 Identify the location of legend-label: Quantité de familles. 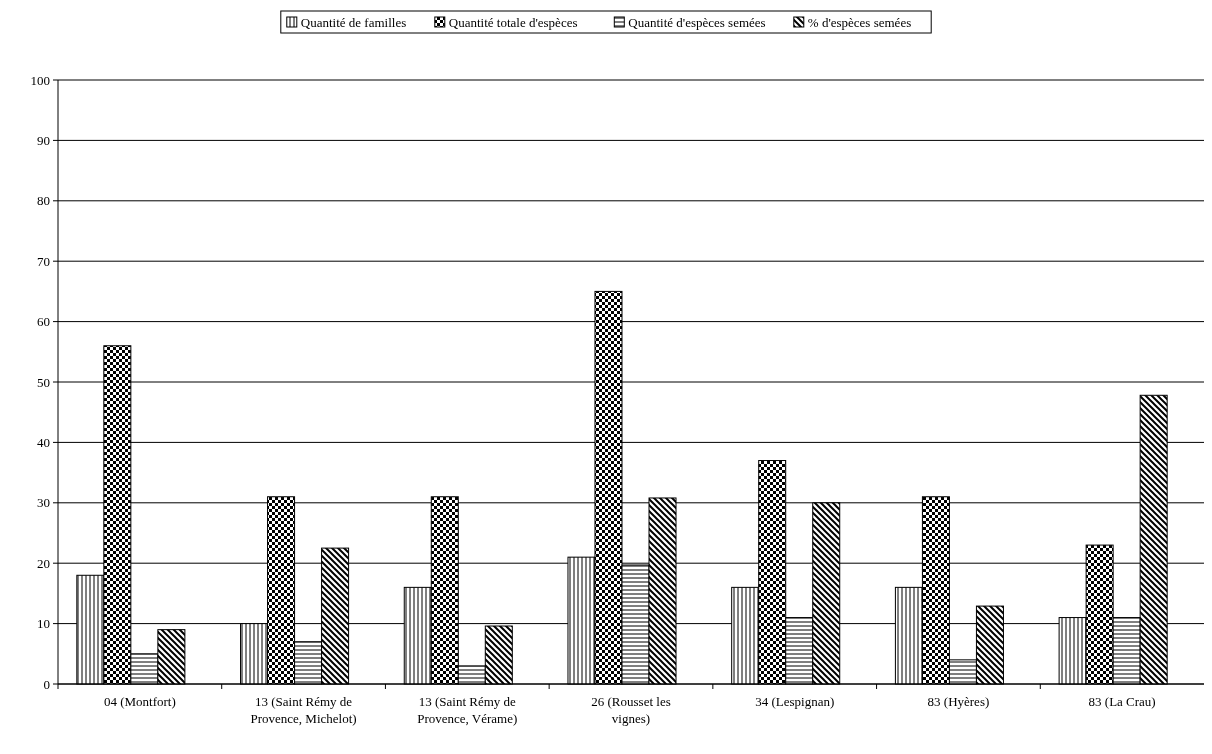
(353, 22).